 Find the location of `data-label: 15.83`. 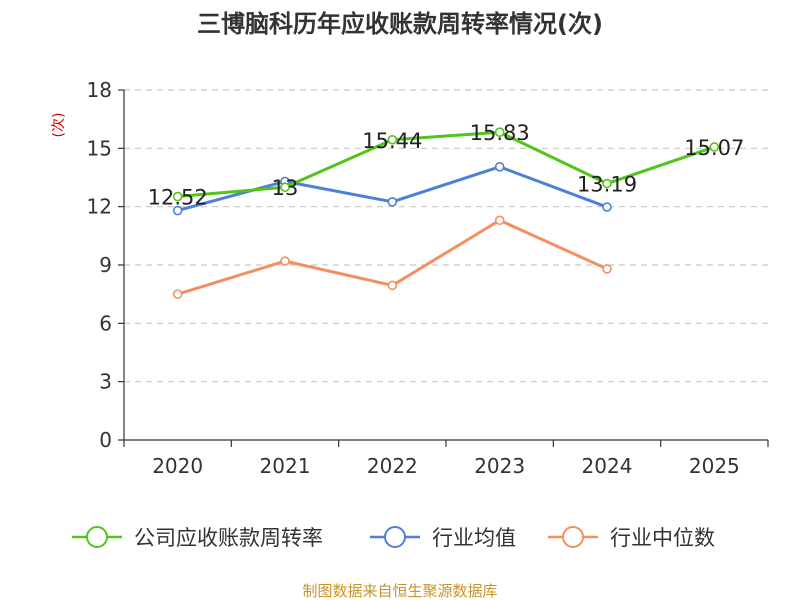

data-label: 15.83 is located at coordinates (500, 133).